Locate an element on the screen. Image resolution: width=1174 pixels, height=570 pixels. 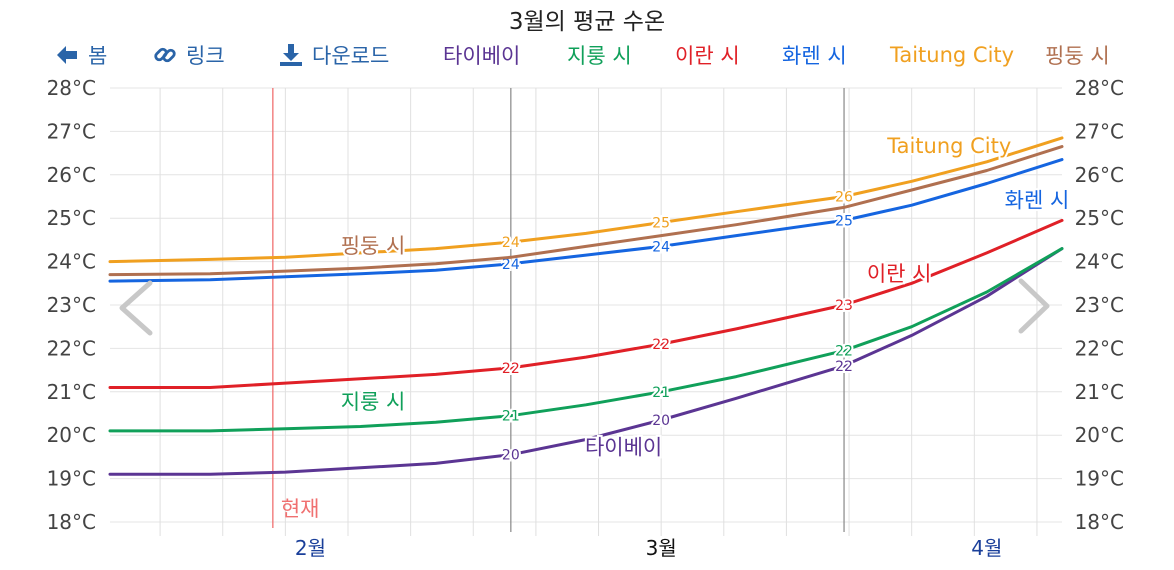
chart-title: 3월의 평균 수온 is located at coordinates (587, 22).